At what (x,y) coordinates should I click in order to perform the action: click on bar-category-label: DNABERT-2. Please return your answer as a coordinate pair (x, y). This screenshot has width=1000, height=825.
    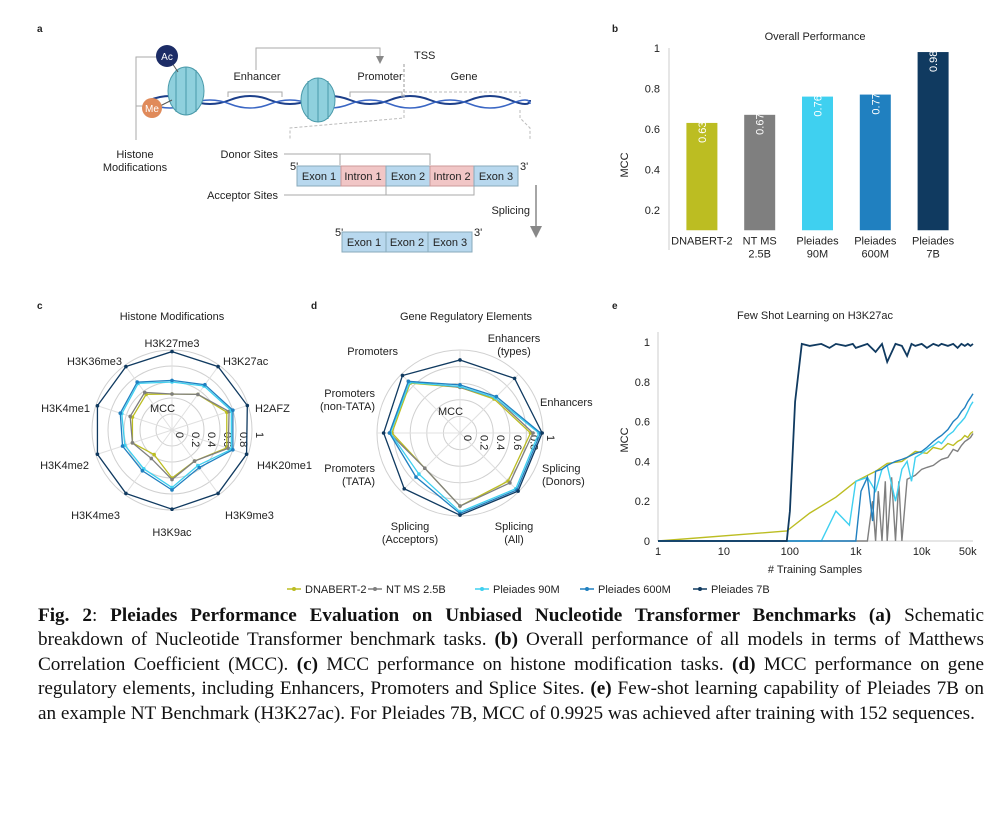
    Looking at the image, I should click on (702, 241).